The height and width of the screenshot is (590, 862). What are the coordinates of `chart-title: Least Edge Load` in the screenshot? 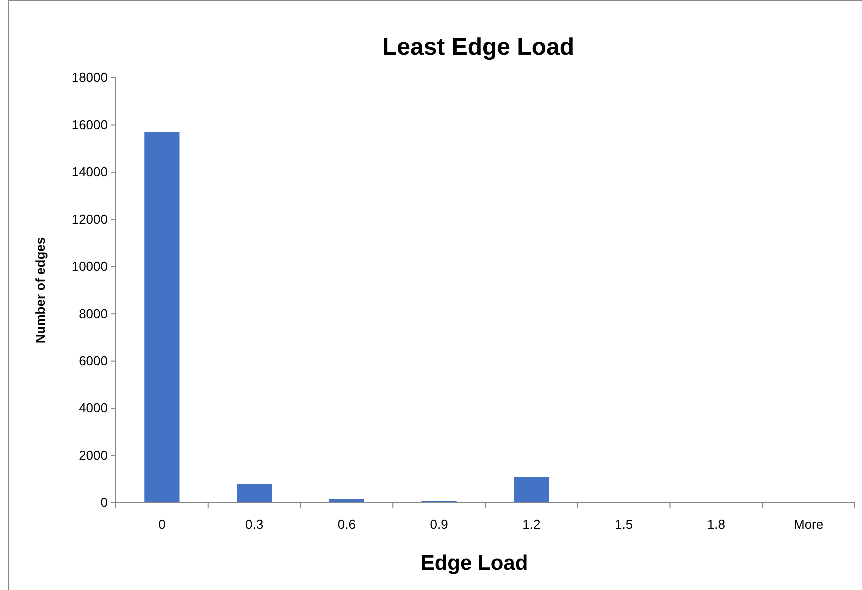 It's located at (478, 47).